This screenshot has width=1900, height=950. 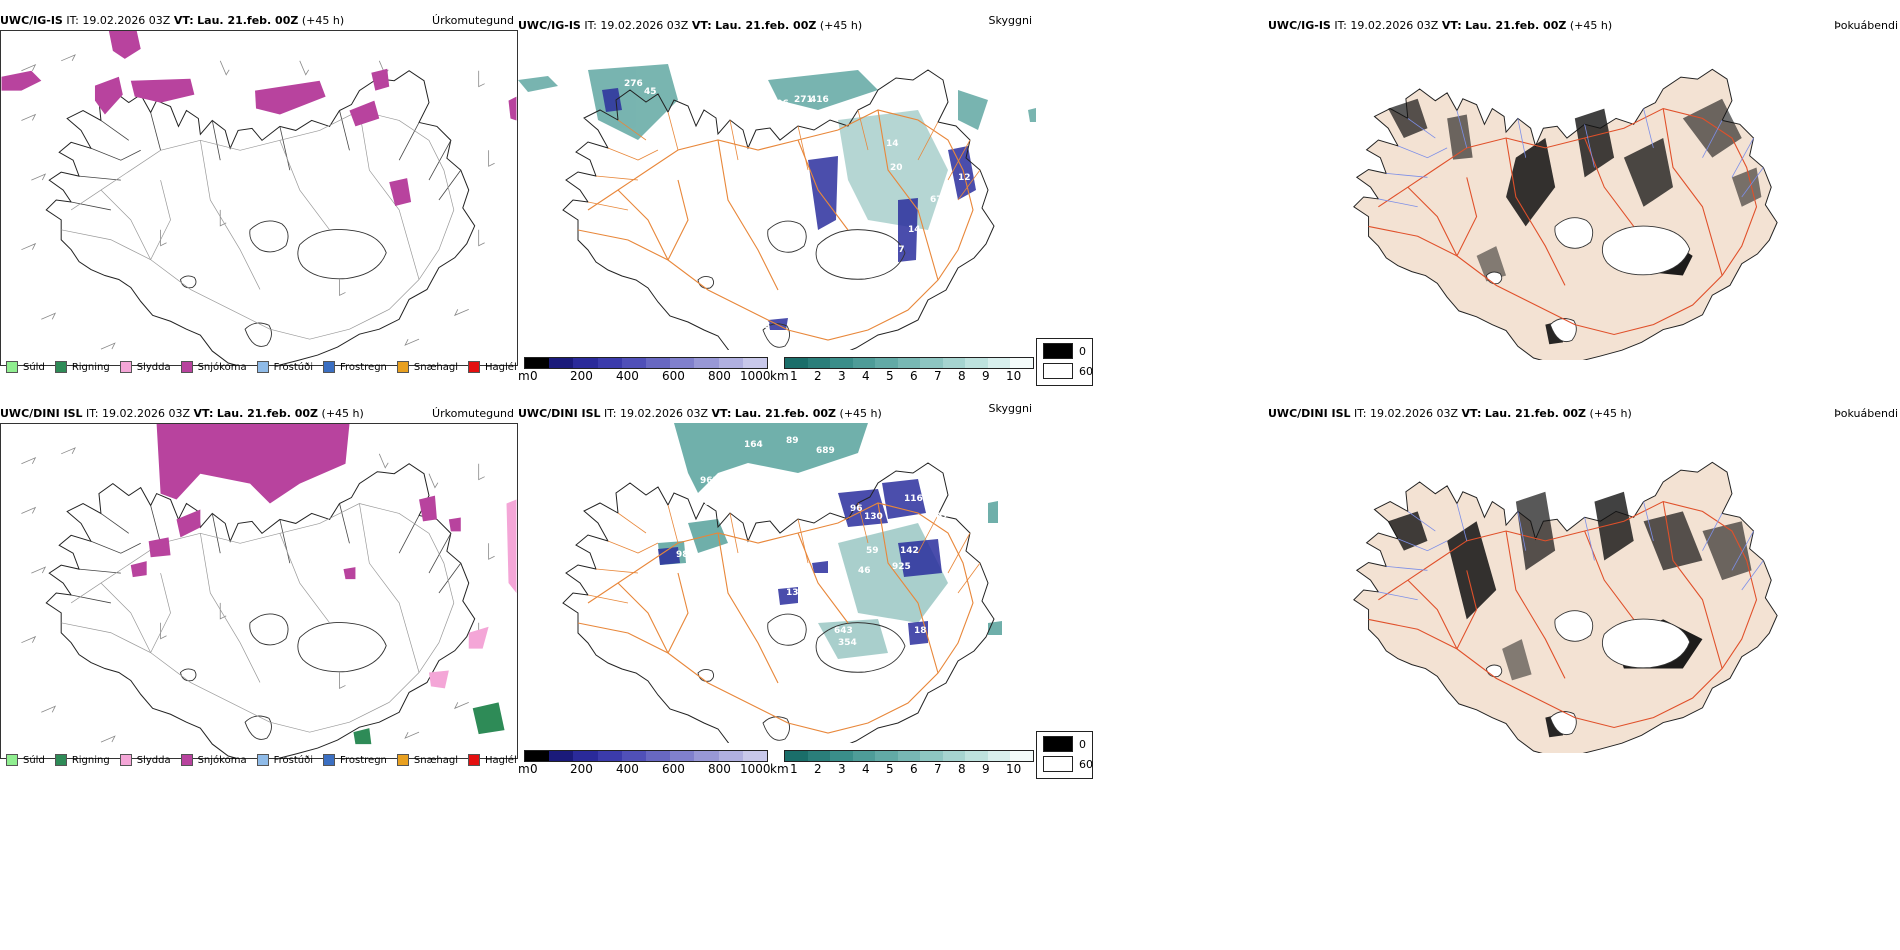 I want to click on ceiling-tick: 600, so click(x=673, y=376).